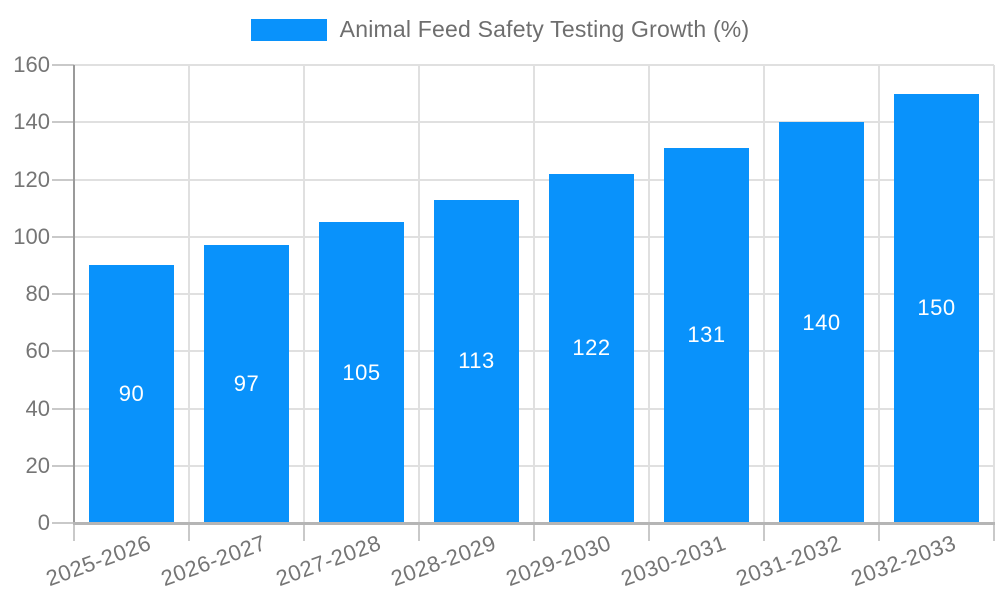  Describe the element at coordinates (288, 29) in the screenshot. I see `legend-color-swatch` at that location.